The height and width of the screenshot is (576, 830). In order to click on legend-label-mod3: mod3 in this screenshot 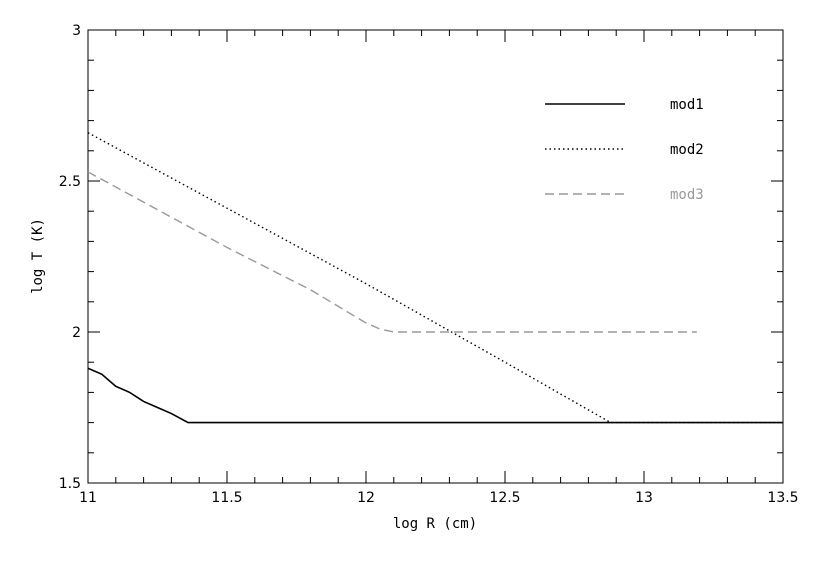, I will do `click(687, 195)`.